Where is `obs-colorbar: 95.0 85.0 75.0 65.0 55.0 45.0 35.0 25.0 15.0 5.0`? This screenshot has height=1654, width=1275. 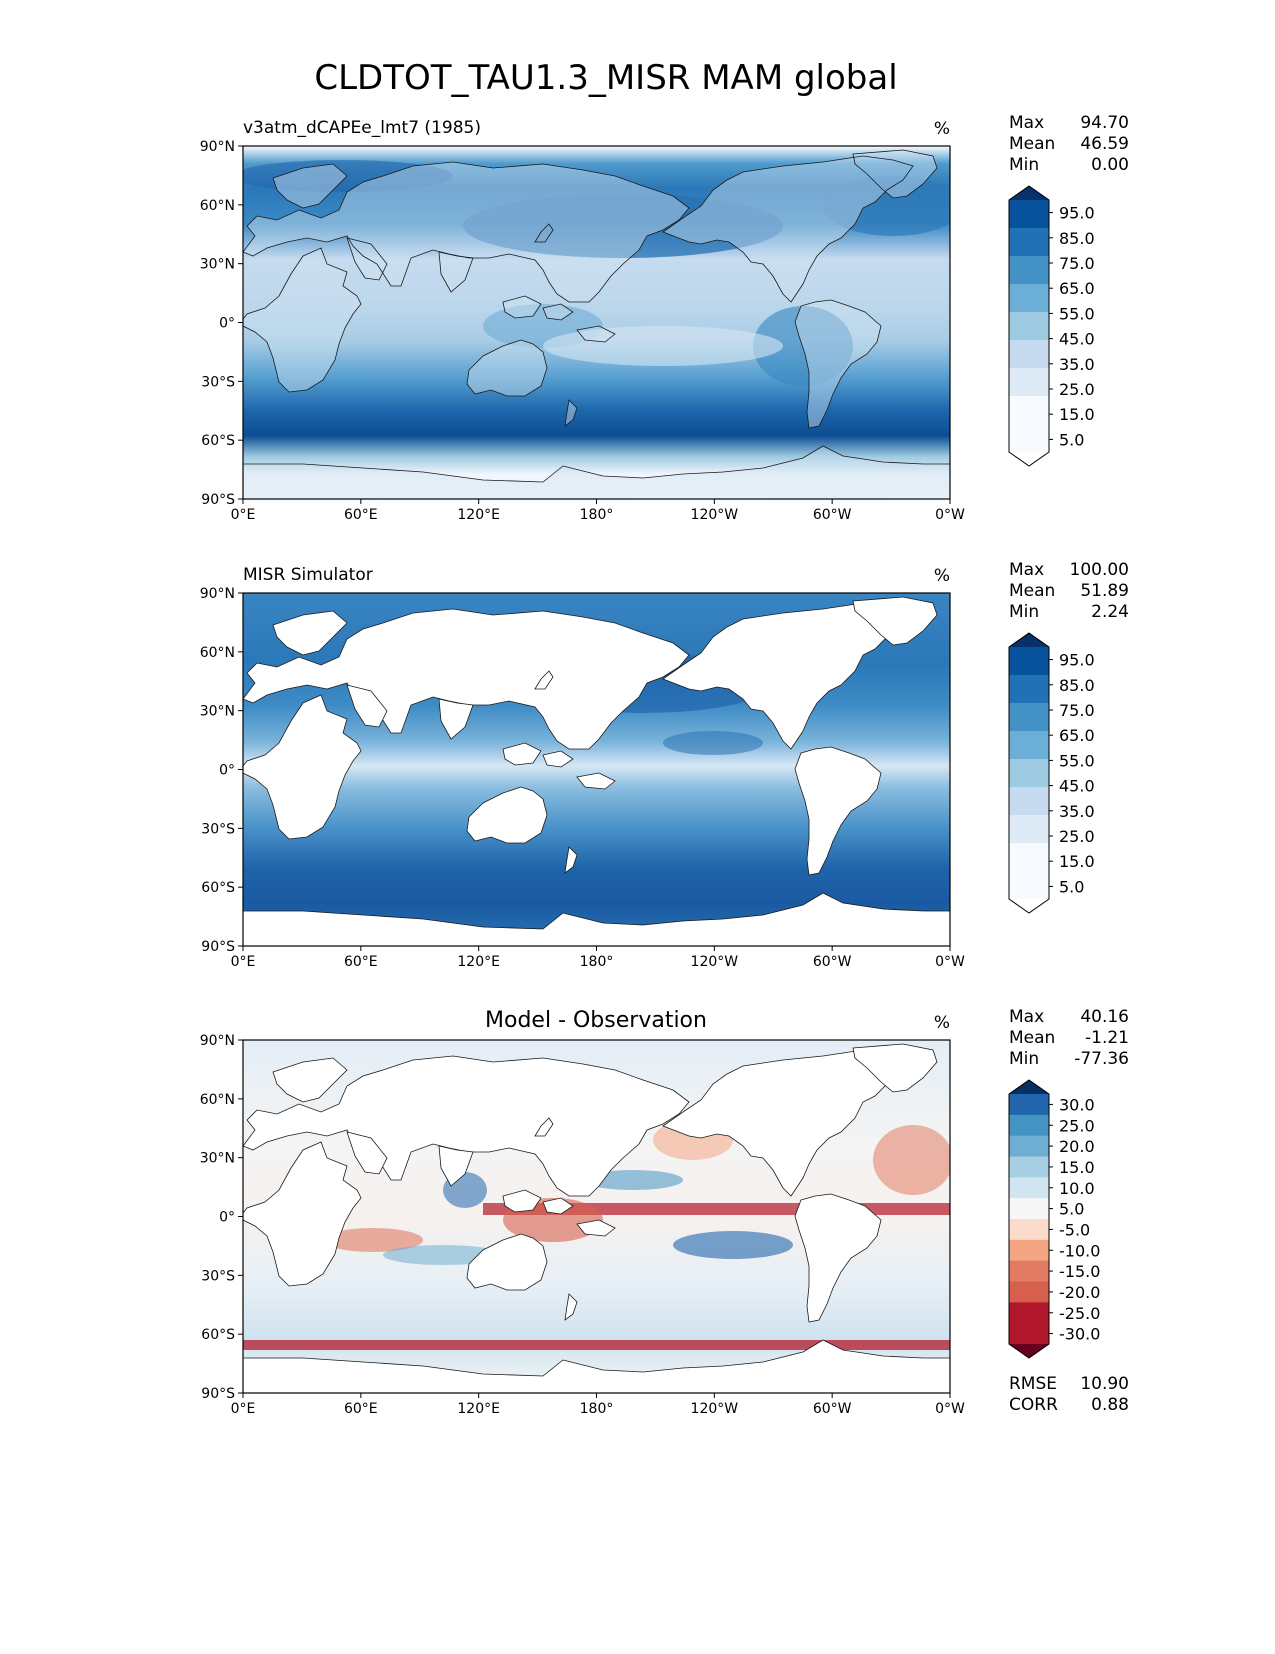 obs-colorbar: 95.0 85.0 75.0 65.0 55.0 45.0 35.0 25.0 15.0 5.0 is located at coordinates (1051, 773).